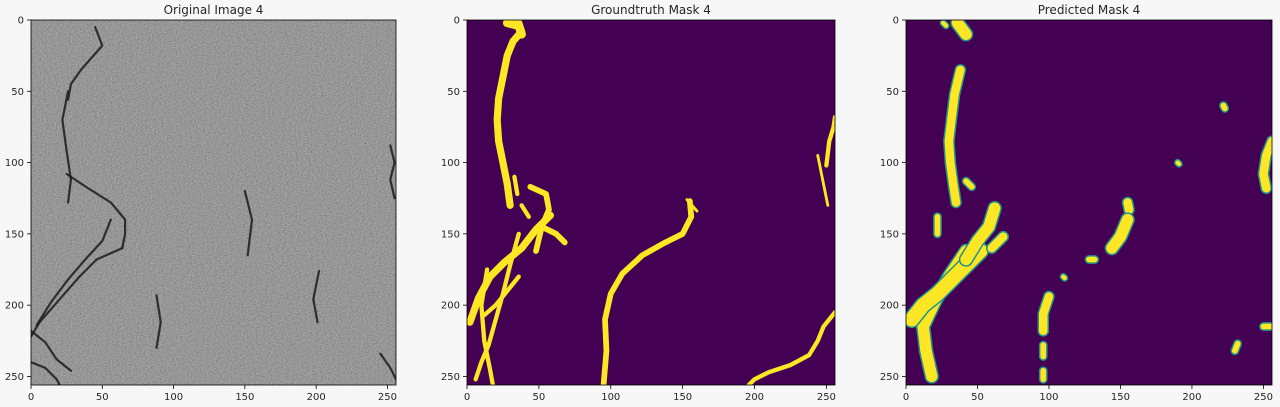 The width and height of the screenshot is (1280, 407). What do you see at coordinates (1089, 10) in the screenshot?
I see `panel-title: Predicted Mask 4` at bounding box center [1089, 10].